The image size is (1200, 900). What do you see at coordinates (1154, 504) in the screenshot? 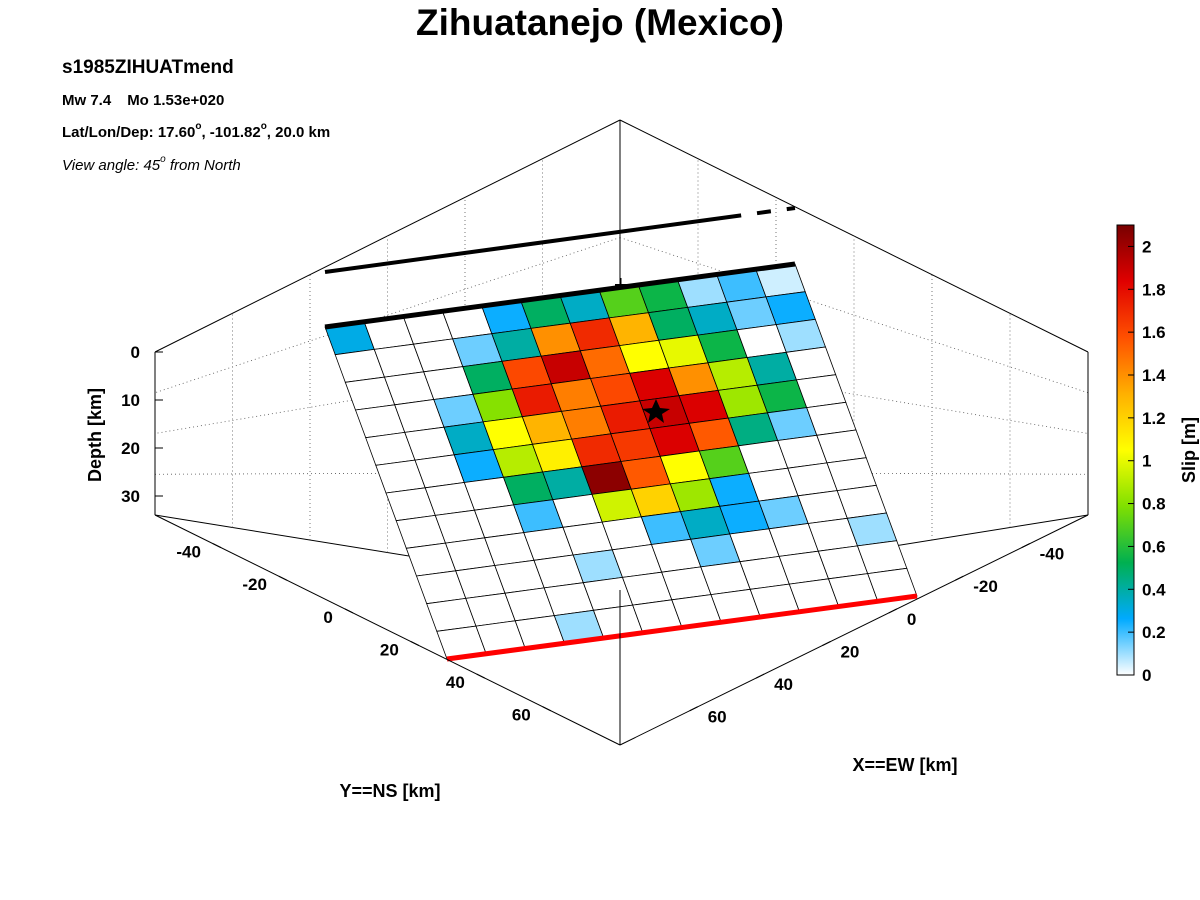
I see `colorbar-tick-label: 0.8` at bounding box center [1154, 504].